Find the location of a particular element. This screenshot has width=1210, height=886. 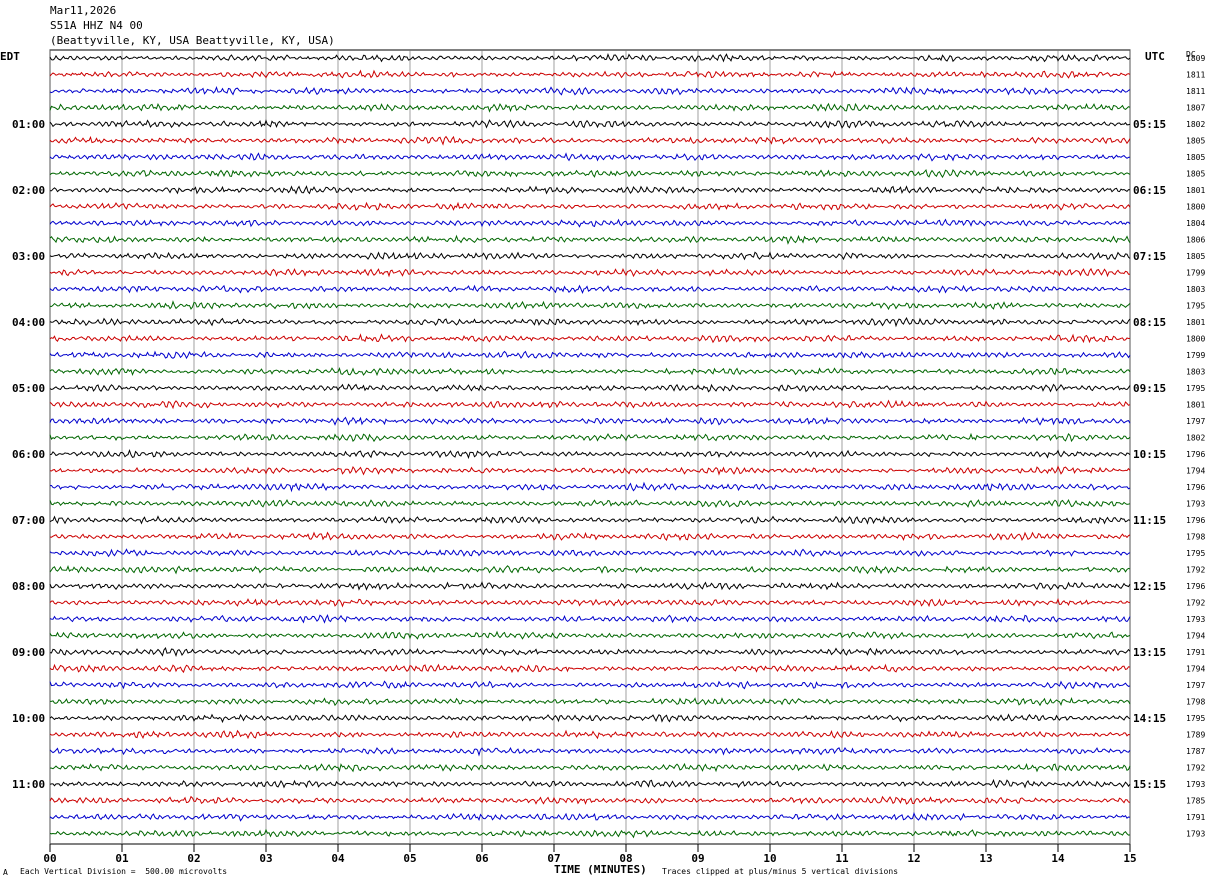

utc-hour-label: 08:15 is located at coordinates (1149, 322).